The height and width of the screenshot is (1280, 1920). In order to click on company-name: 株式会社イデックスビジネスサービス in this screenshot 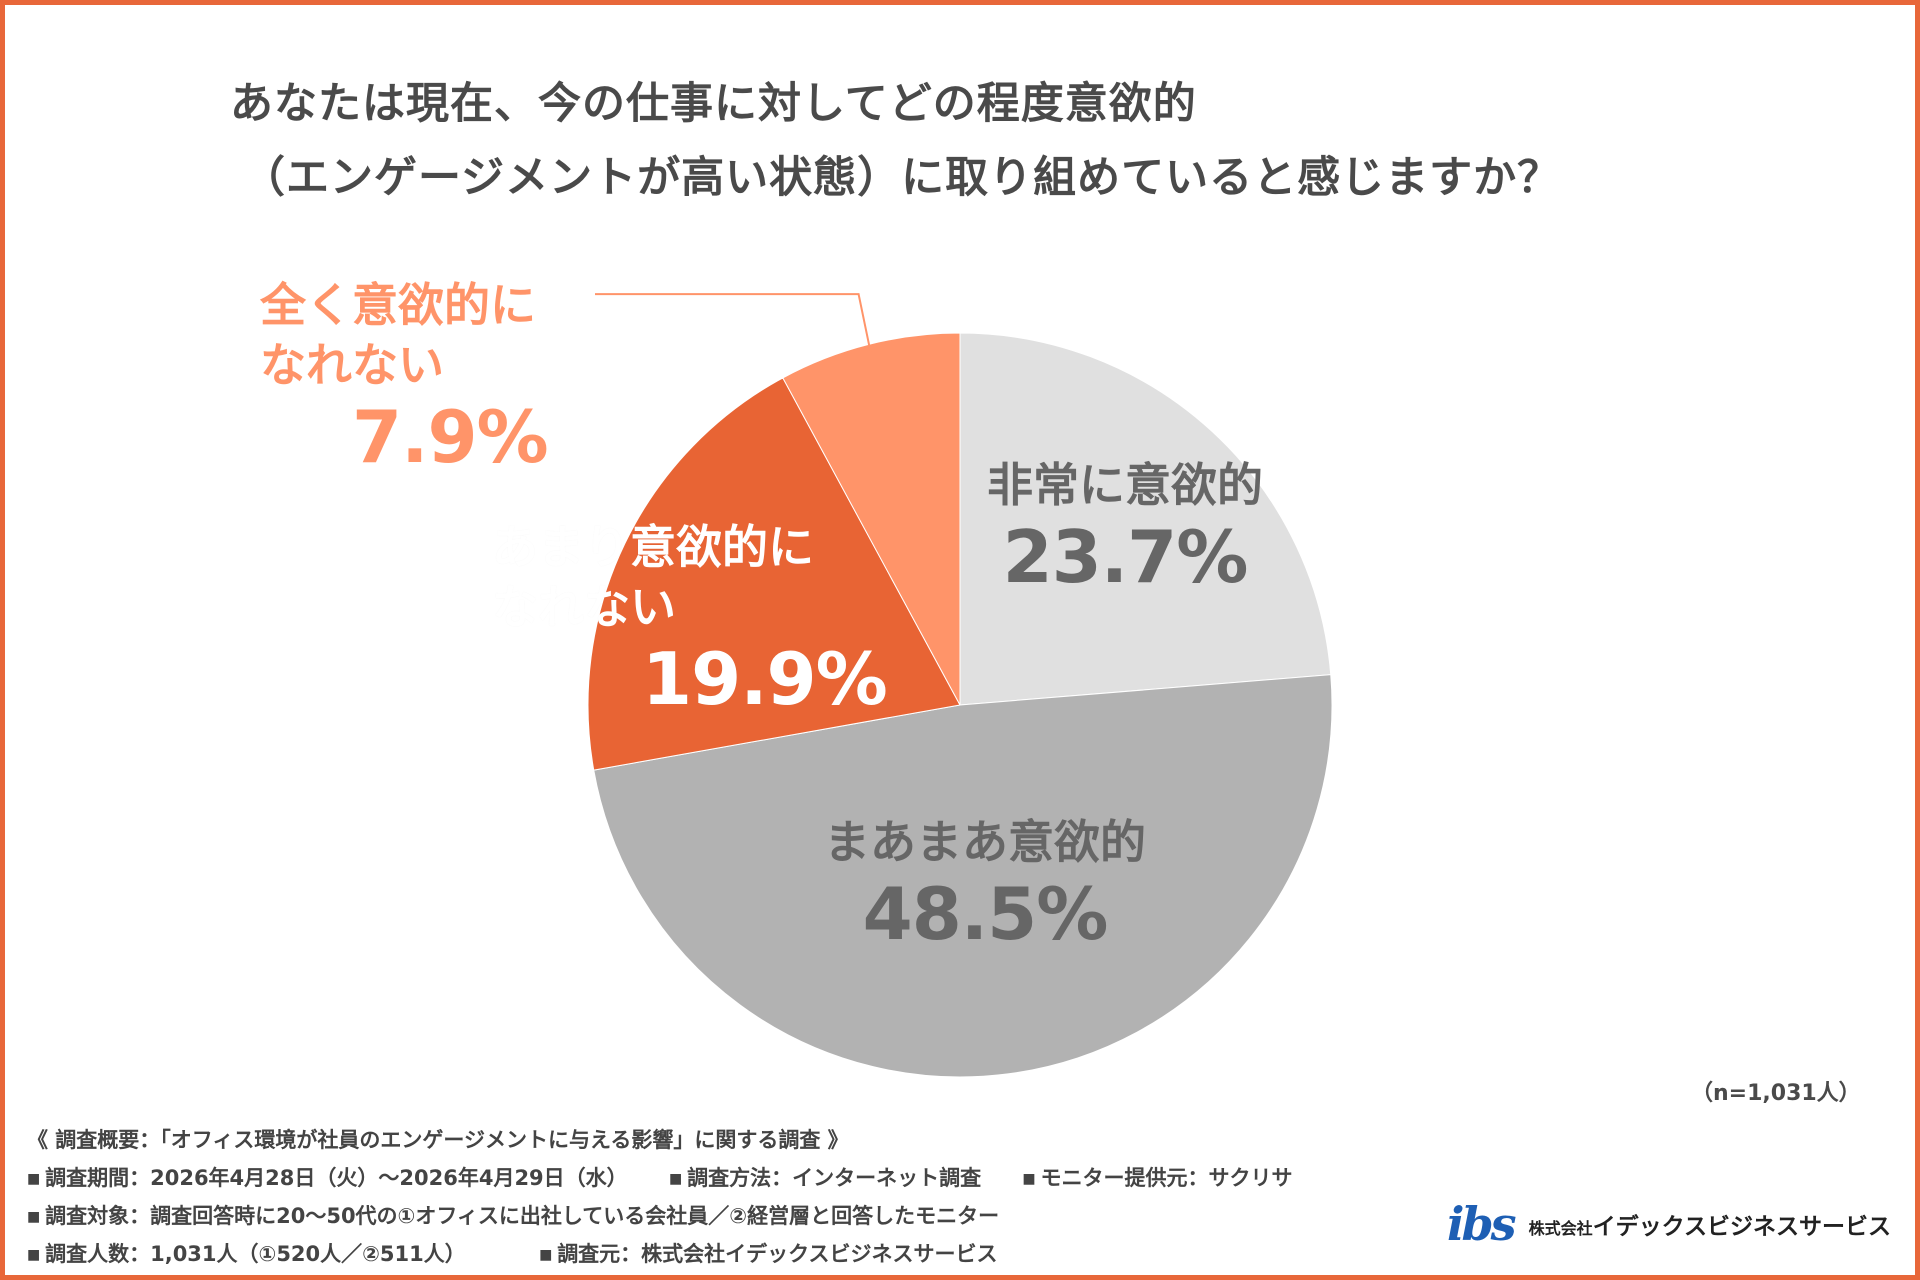, I will do `click(1710, 1224)`.